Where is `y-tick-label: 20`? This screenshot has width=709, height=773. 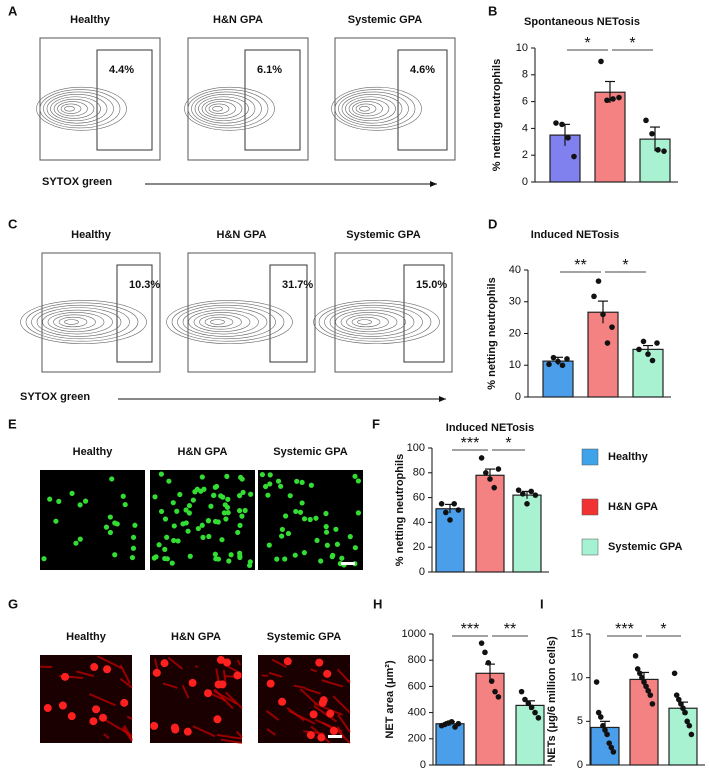 y-tick-label: 20 is located at coordinates (419, 547).